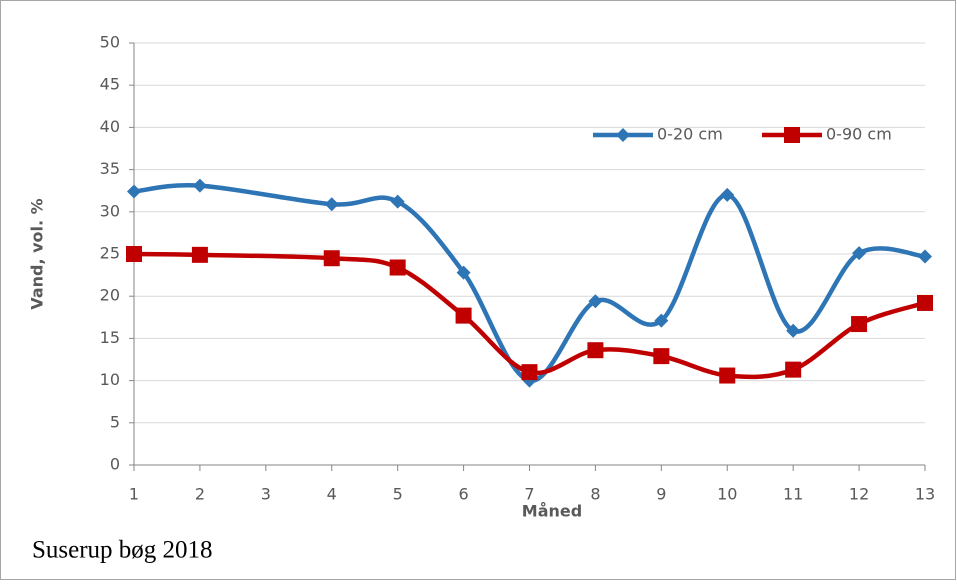 The width and height of the screenshot is (957, 585). Describe the element at coordinates (595, 494) in the screenshot. I see `x-tick-label: 8` at that location.